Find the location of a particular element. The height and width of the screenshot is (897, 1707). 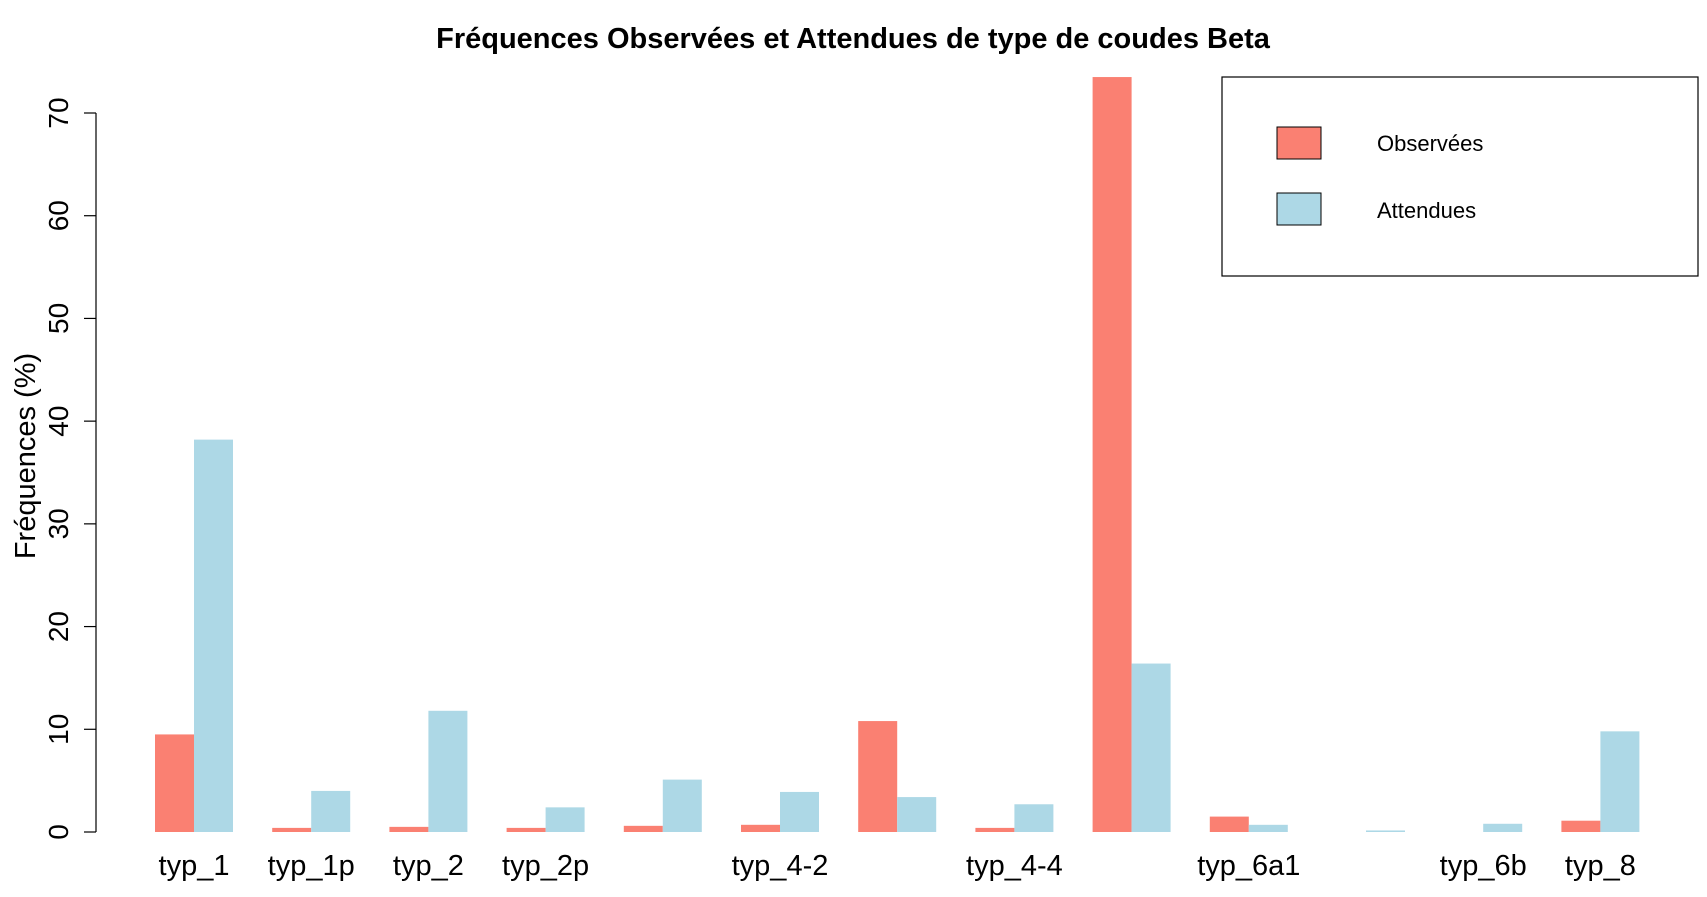

legend-label-attendues: Attendues is located at coordinates (1426, 210).